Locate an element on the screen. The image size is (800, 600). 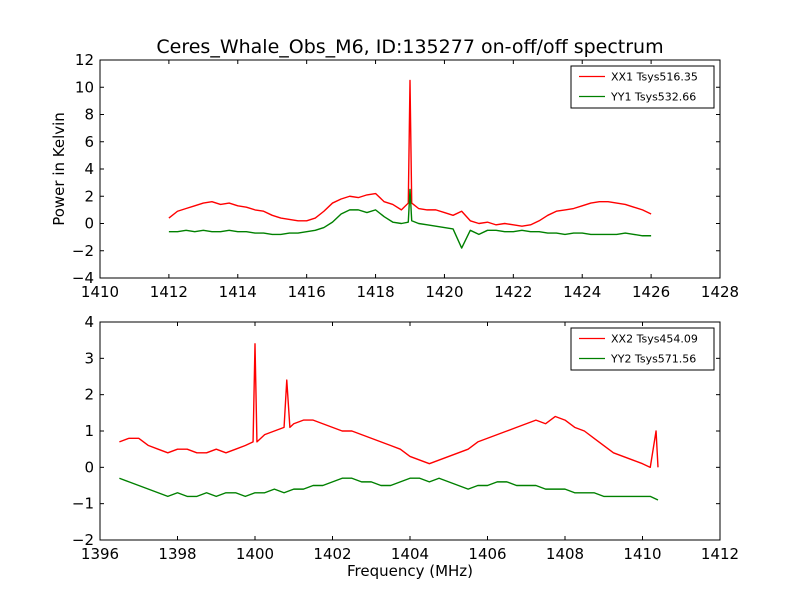
top-ytick-label: −4 is located at coordinates (83, 278).